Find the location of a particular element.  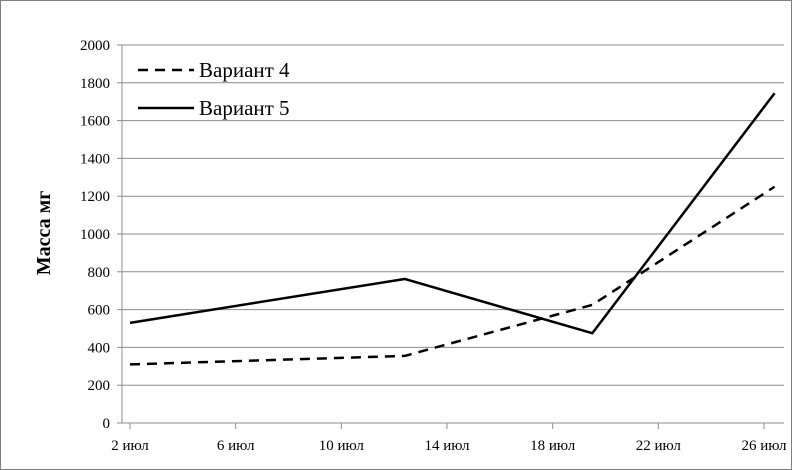

y-tick-label: 1800 is located at coordinates (95, 84).